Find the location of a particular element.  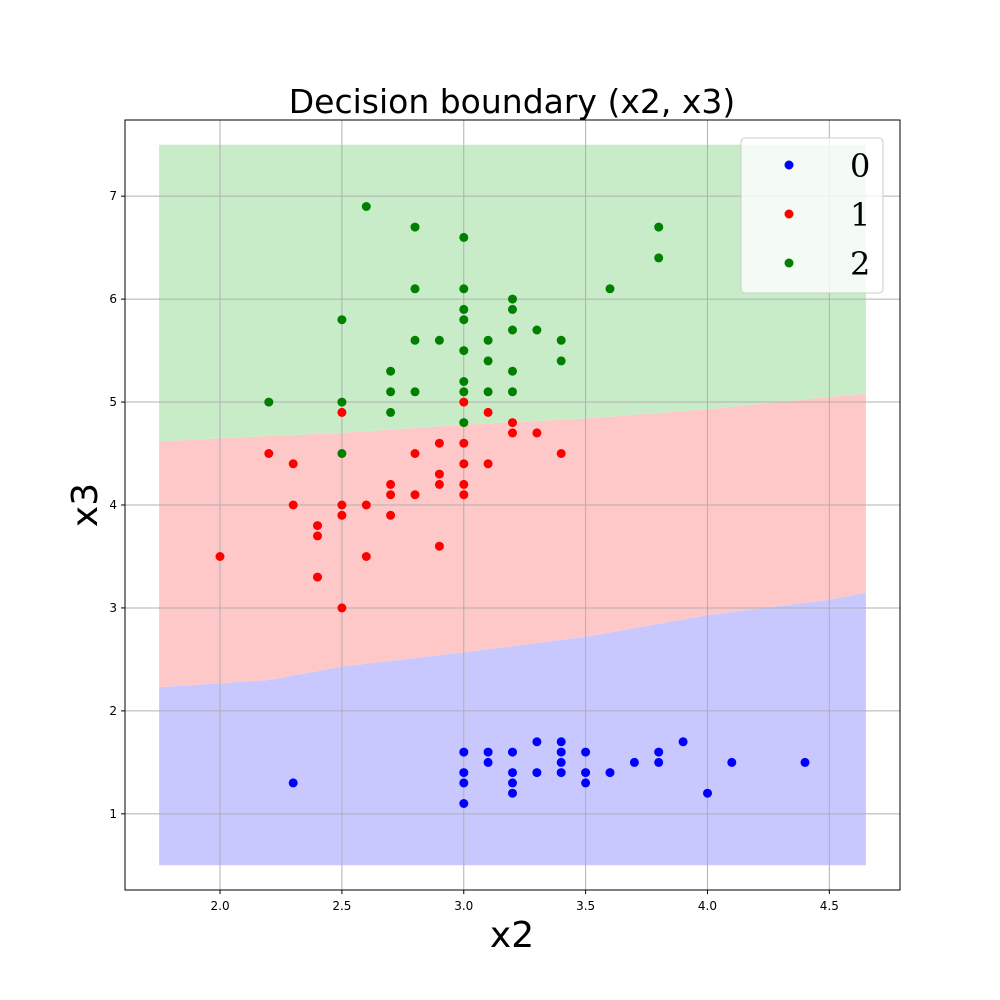

y-axis-ticks: 1 2 3 4 5 6 7 is located at coordinates (117, 505).